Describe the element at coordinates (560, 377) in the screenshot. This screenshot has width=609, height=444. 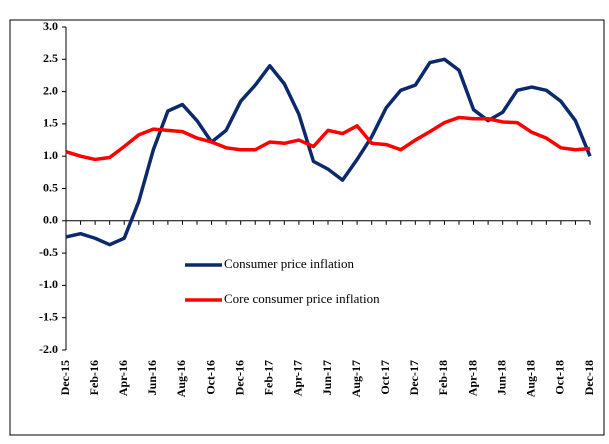
I see `x-tick-label: Oct-18` at that location.